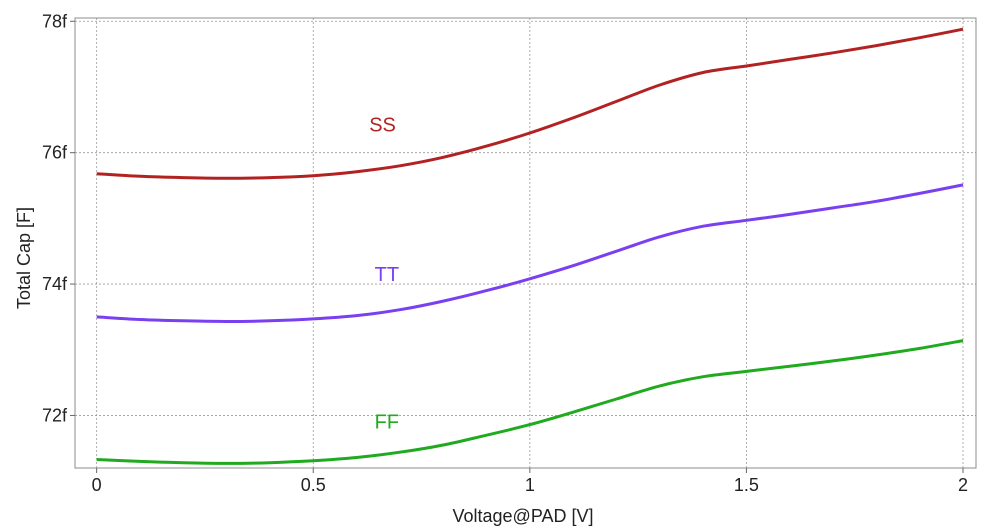 Image resolution: width=986 pixels, height=530 pixels. What do you see at coordinates (97, 485) in the screenshot?
I see `x-tick-label: 0` at bounding box center [97, 485].